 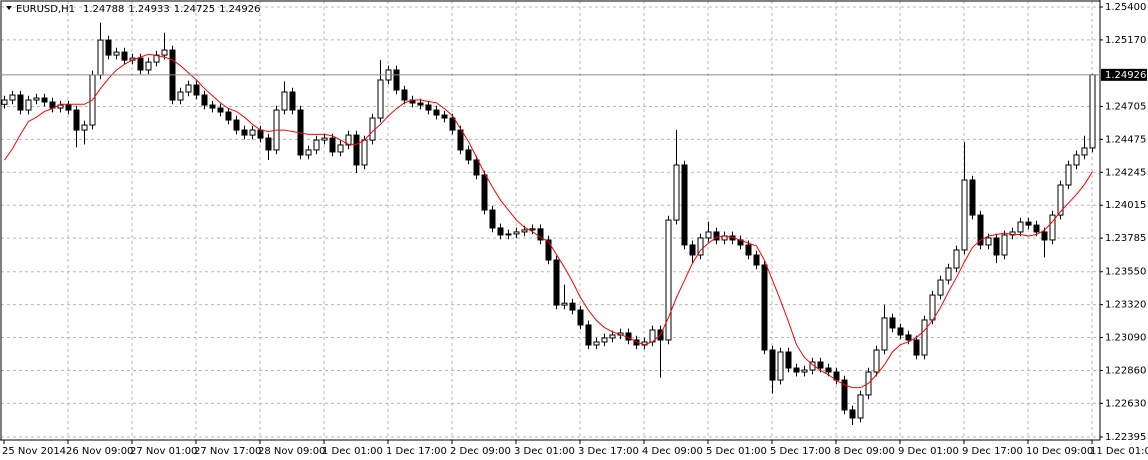 I want to click on y-tick-label: 1.23550, so click(x=1125, y=272).